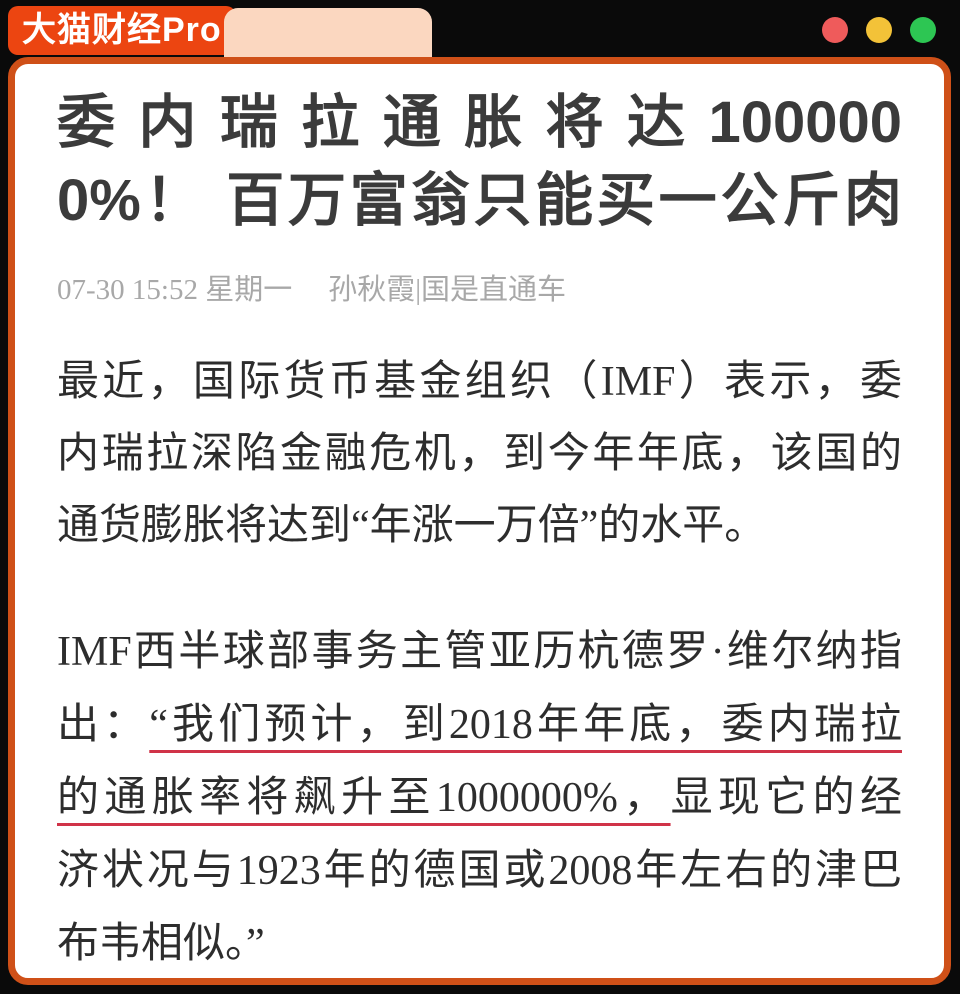 The height and width of the screenshot is (994, 960). I want to click on body-line: 出：“我们预计，到2018年年底，委内瑞拉, so click(479, 725).